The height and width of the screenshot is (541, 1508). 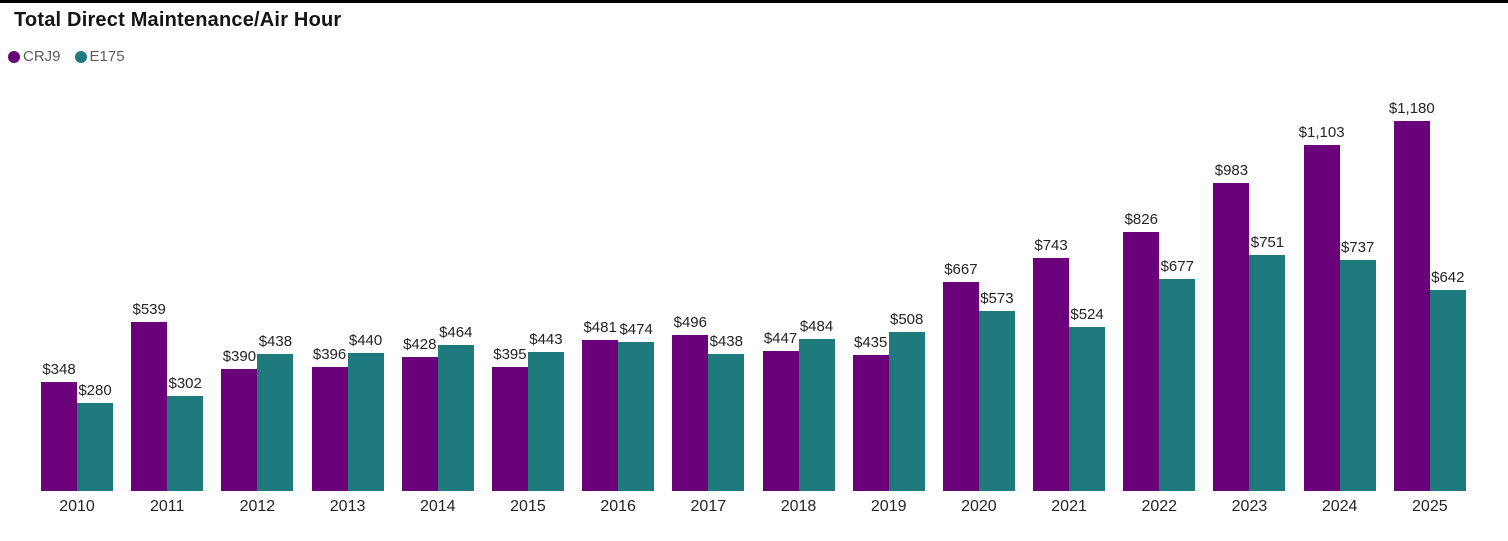 What do you see at coordinates (1231, 337) in the screenshot?
I see `bar-crj9-2023` at bounding box center [1231, 337].